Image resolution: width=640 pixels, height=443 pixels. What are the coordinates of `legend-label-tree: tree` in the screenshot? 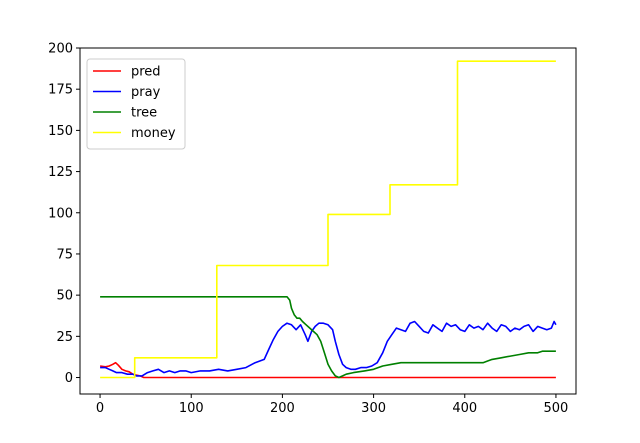 It's located at (144, 113).